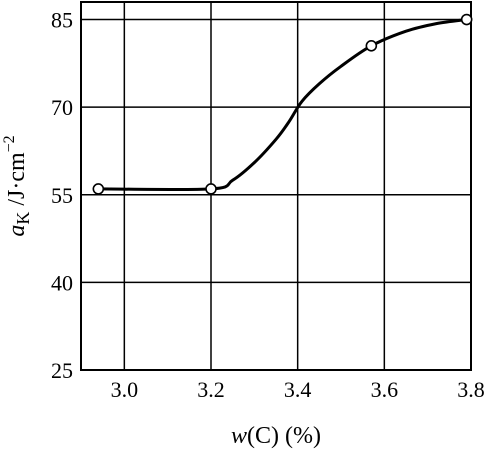 The image size is (487, 449). What do you see at coordinates (471, 389) in the screenshot?
I see `x-tick-label: 3.8` at bounding box center [471, 389].